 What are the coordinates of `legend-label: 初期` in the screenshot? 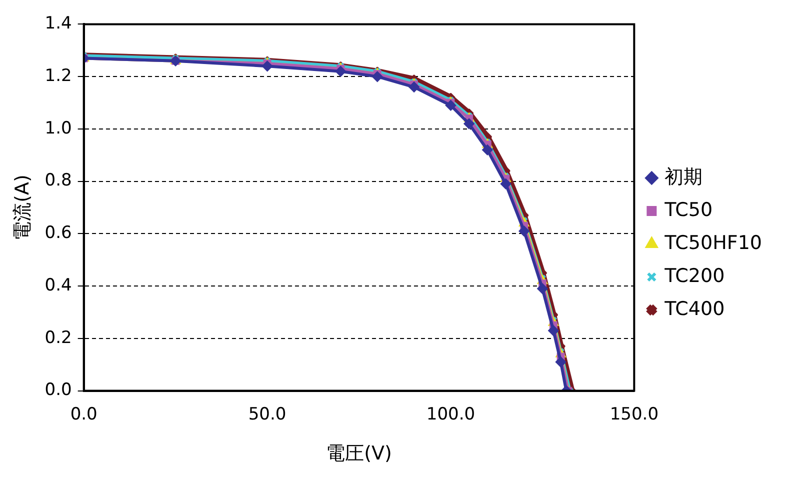 It's located at (683, 177).